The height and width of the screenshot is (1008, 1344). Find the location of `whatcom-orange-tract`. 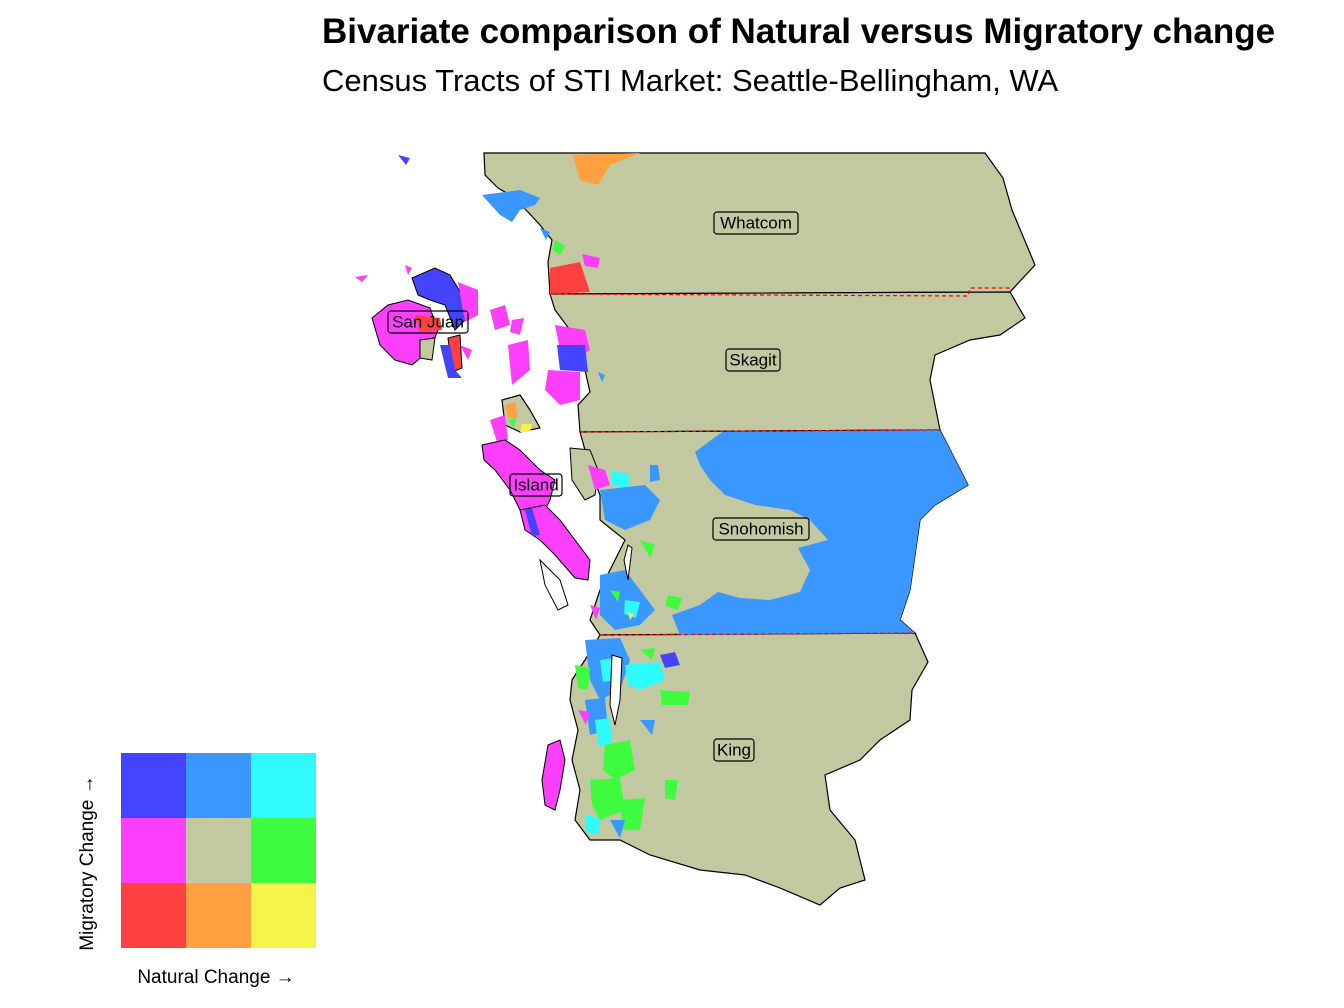

whatcom-orange-tract is located at coordinates (606, 169).